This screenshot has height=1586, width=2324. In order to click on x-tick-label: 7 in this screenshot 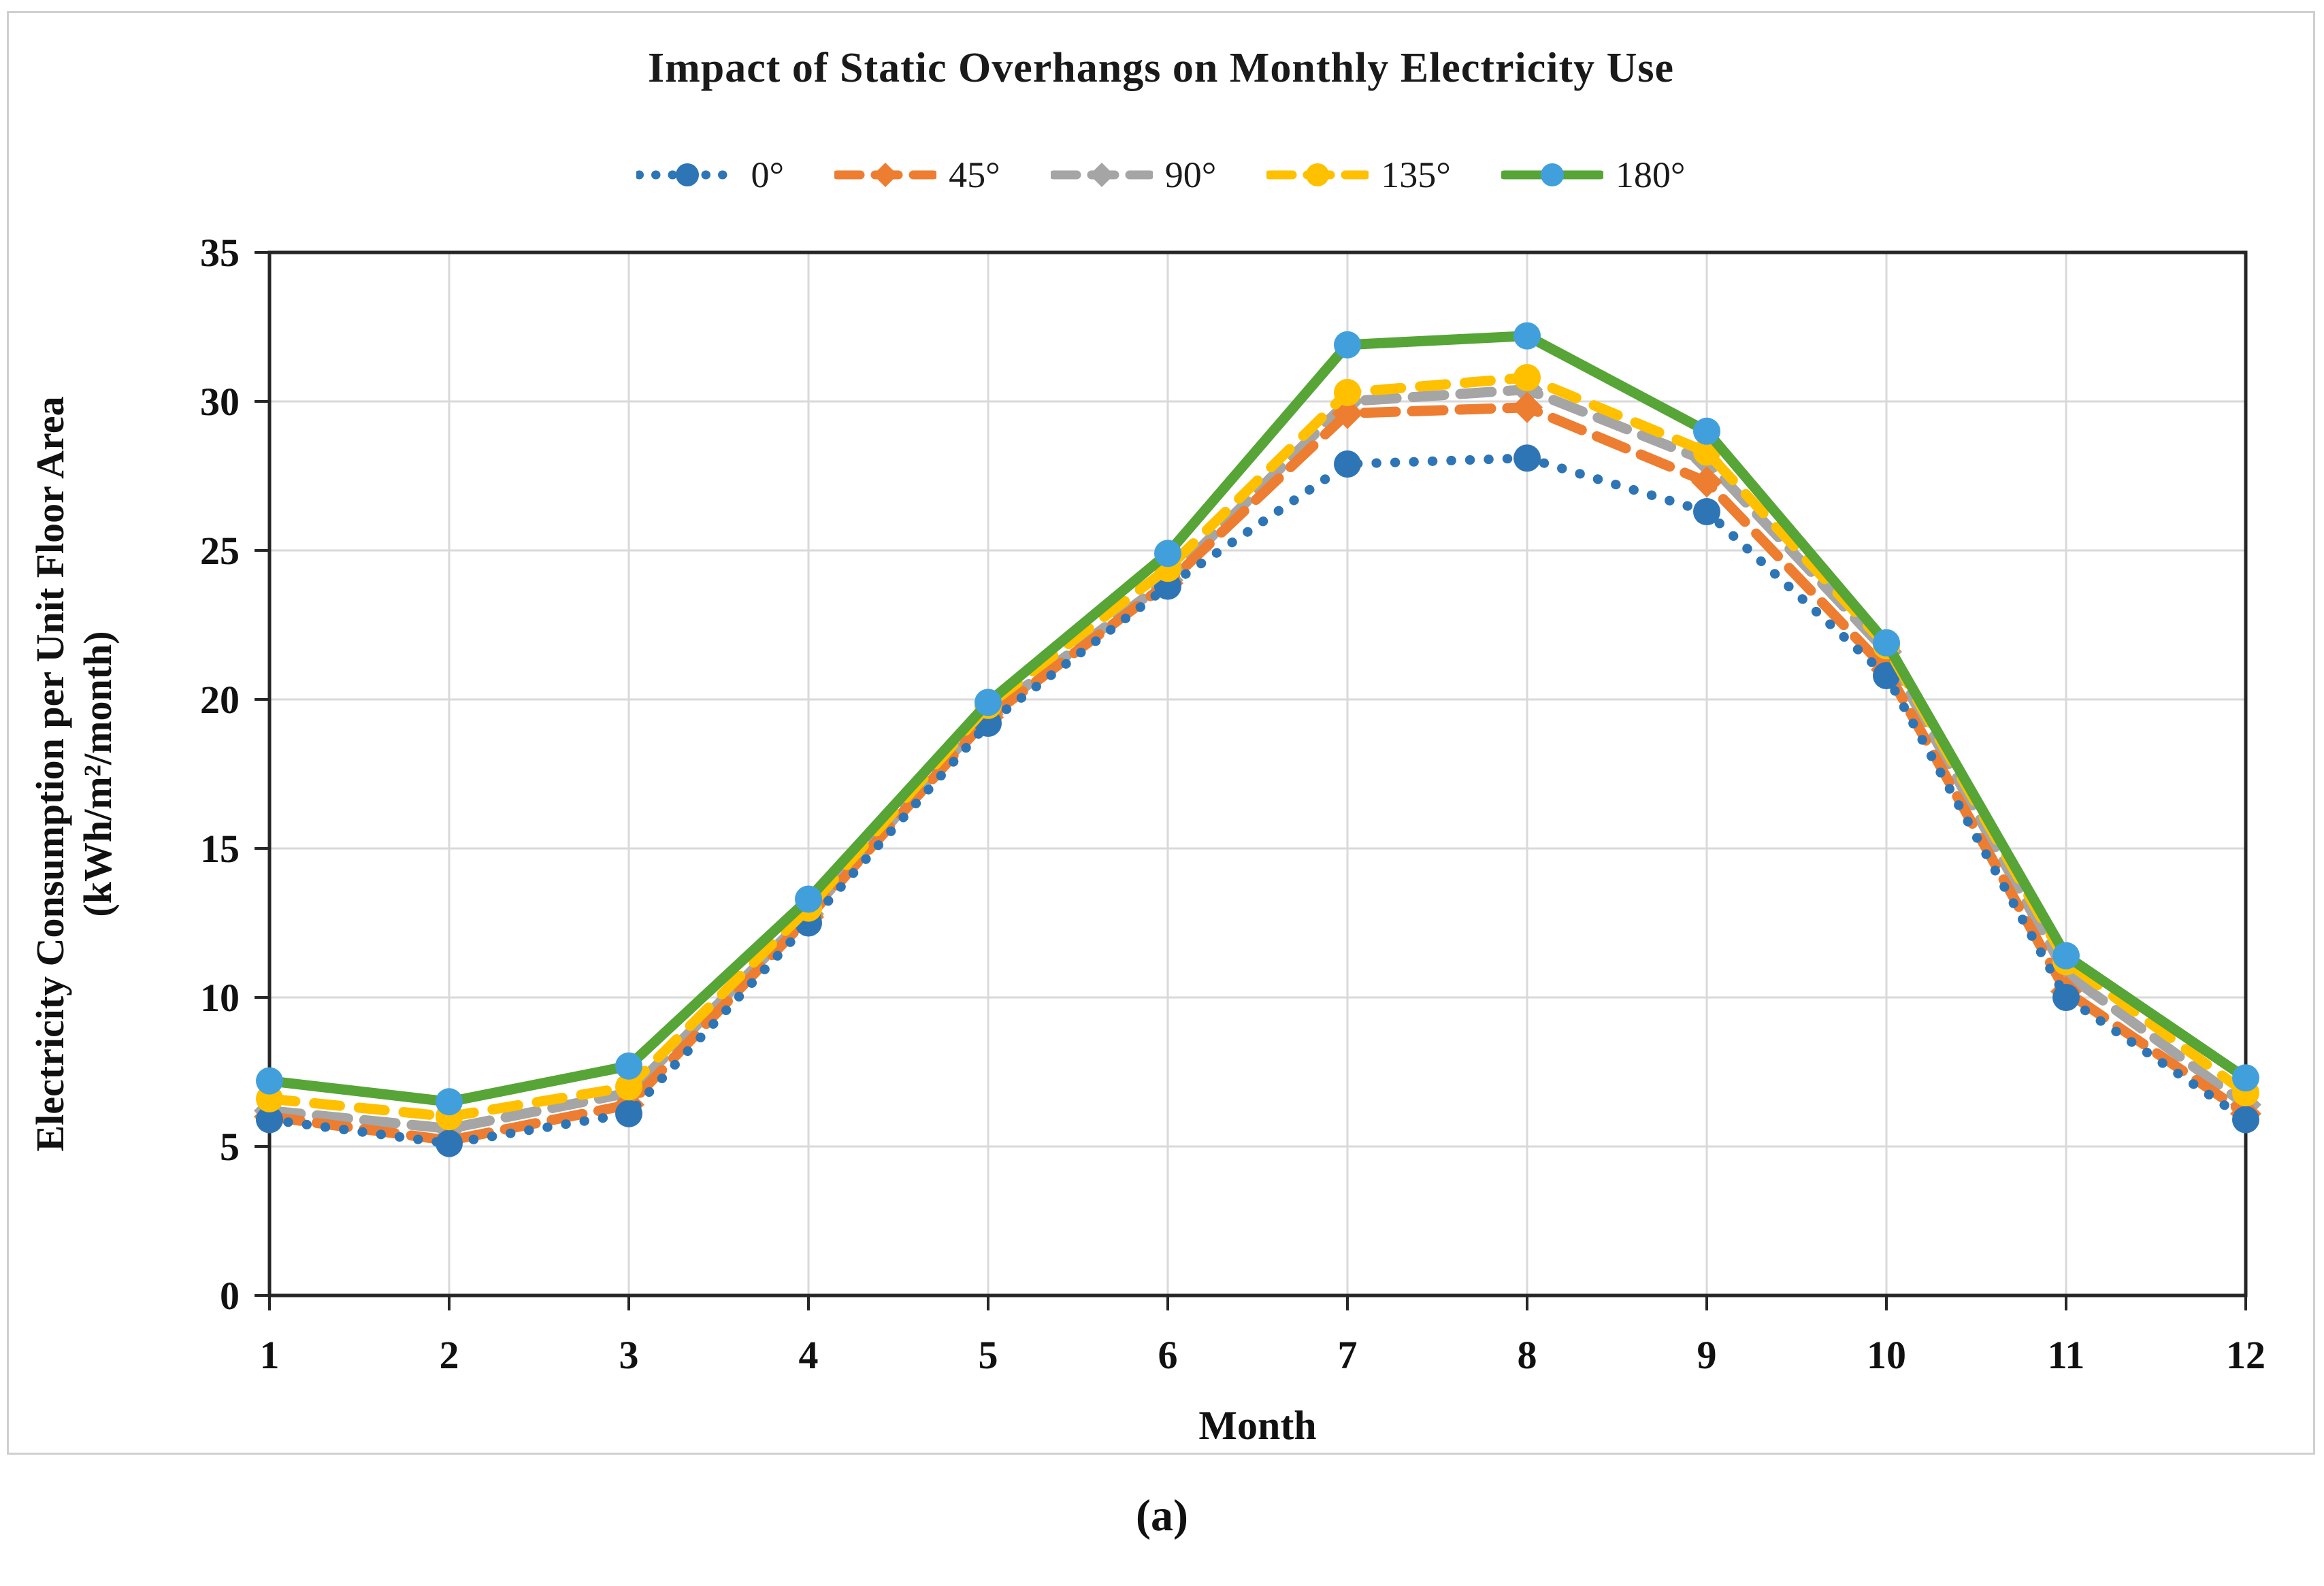, I will do `click(1348, 1355)`.